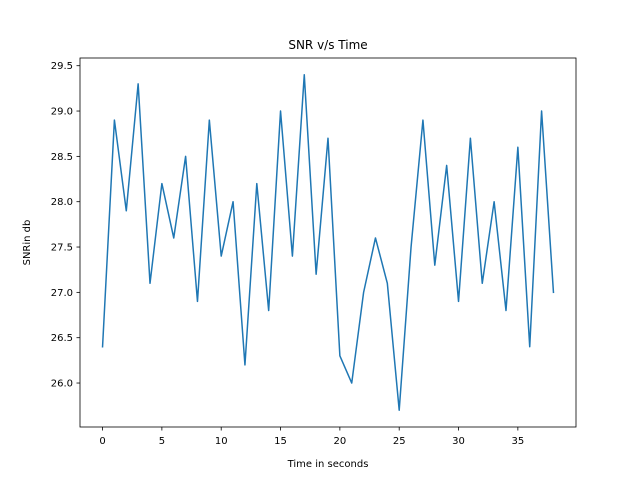 The height and width of the screenshot is (480, 640). What do you see at coordinates (328, 464) in the screenshot?
I see `x-axis-label: Time in seconds` at bounding box center [328, 464].